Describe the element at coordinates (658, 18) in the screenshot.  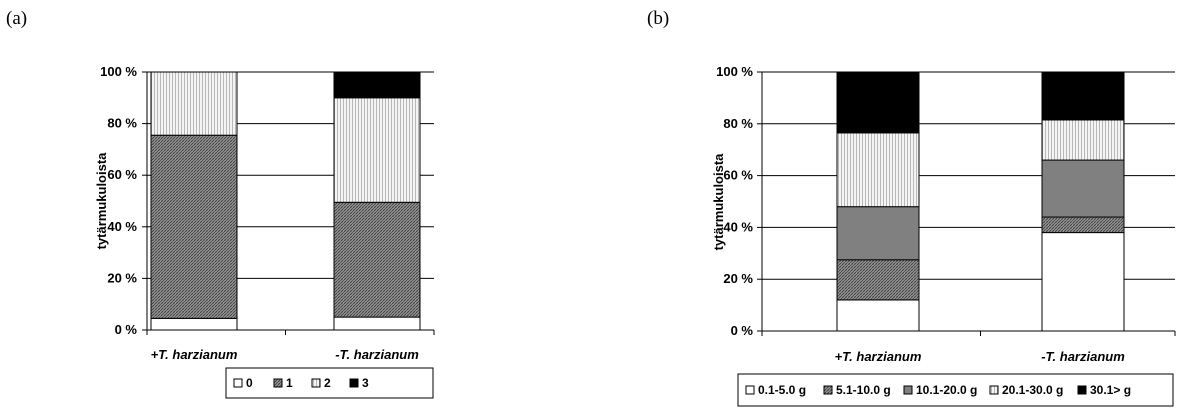
I see `panel-b-label: (b)` at that location.